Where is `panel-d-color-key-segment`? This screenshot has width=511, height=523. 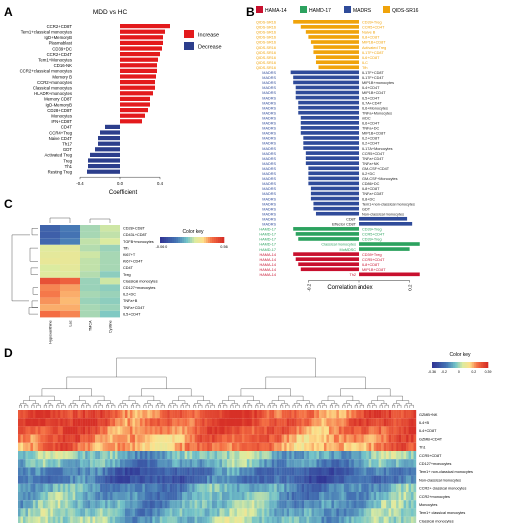
panel-d-color-key-segment is located at coordinates (485, 365).